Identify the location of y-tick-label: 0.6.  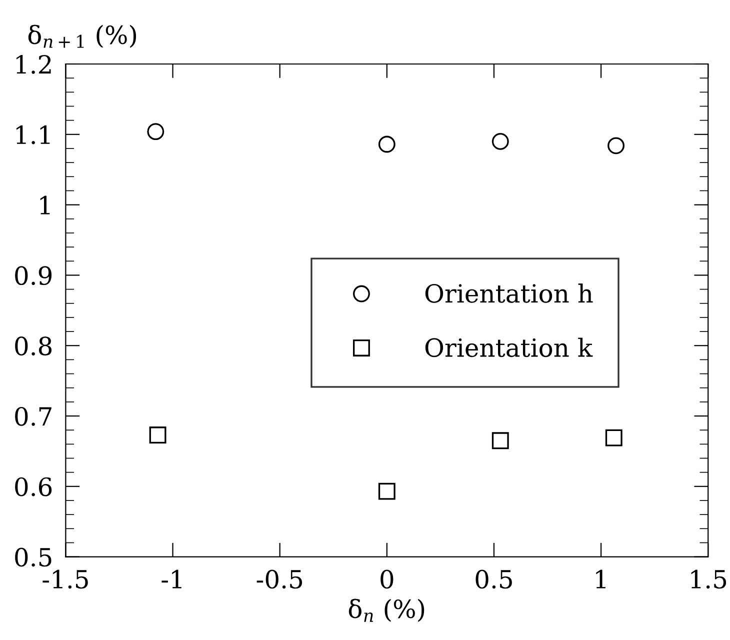
(33, 486).